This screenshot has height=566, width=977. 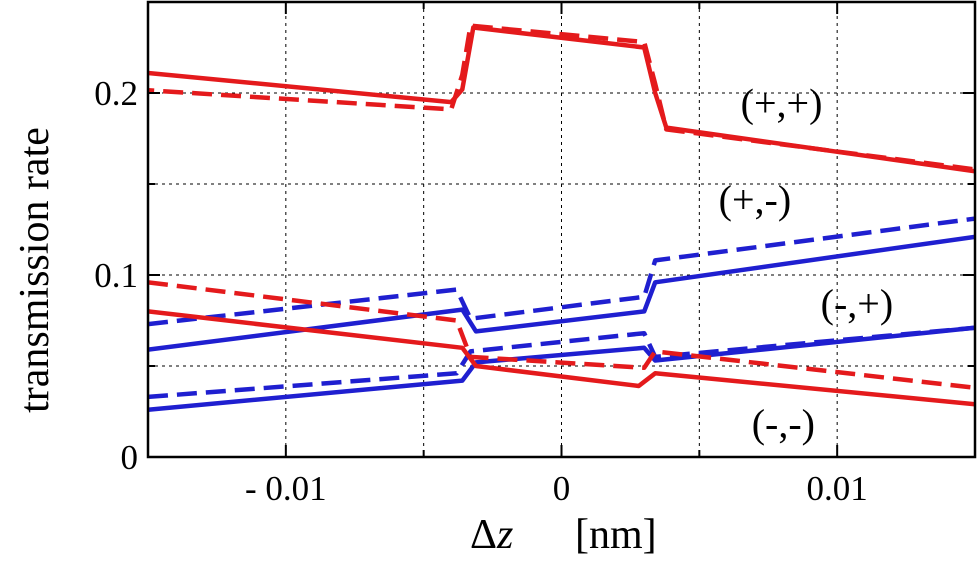 I want to click on series-annotation: (-,+), so click(x=857, y=303).